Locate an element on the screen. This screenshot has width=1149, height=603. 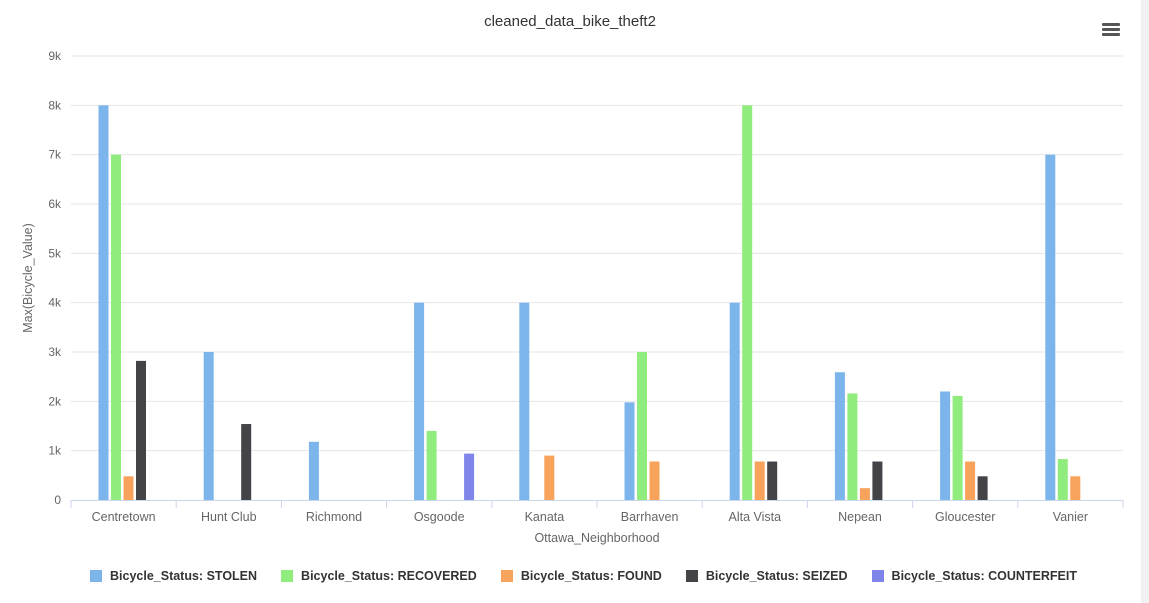
y-tick-label: 3k is located at coordinates (55, 352).